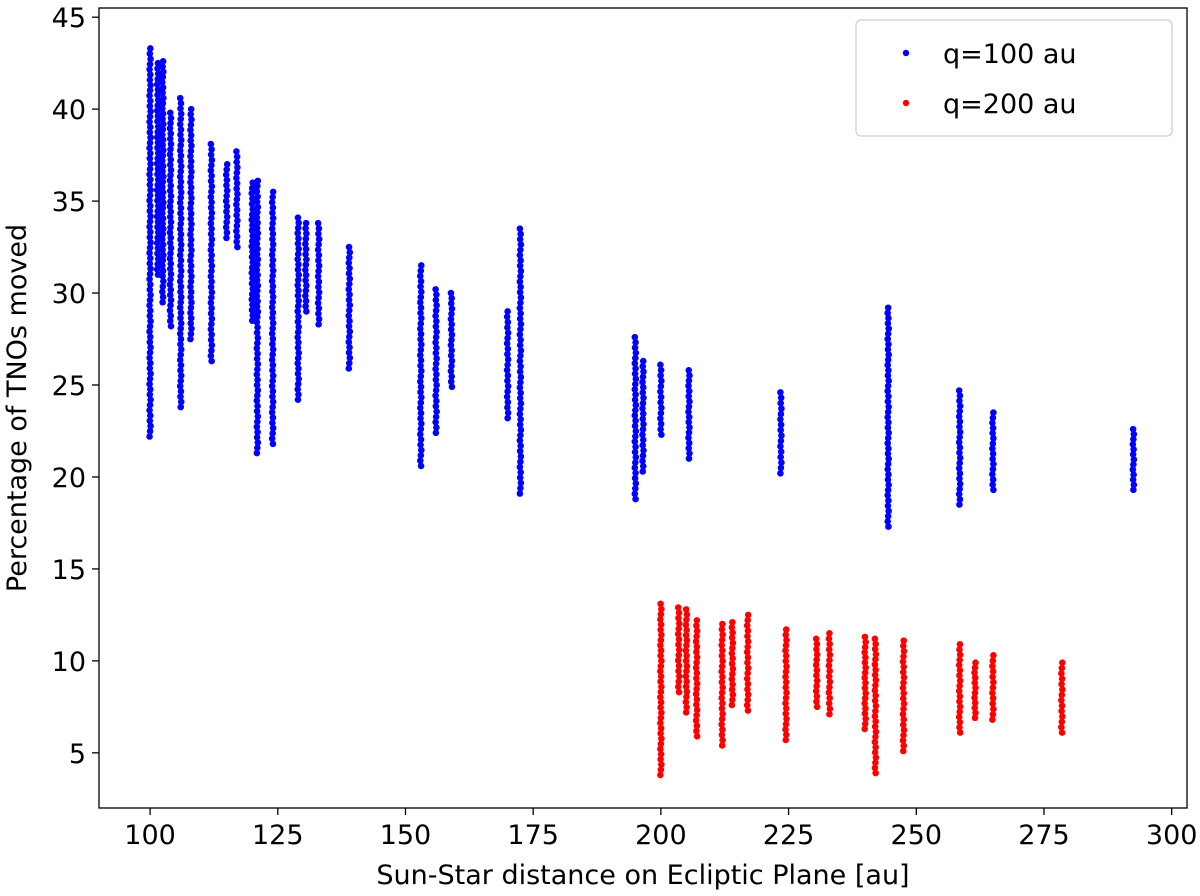 This screenshot has height=896, width=1200. What do you see at coordinates (69, 110) in the screenshot?
I see `y-tick-label: 40` at bounding box center [69, 110].